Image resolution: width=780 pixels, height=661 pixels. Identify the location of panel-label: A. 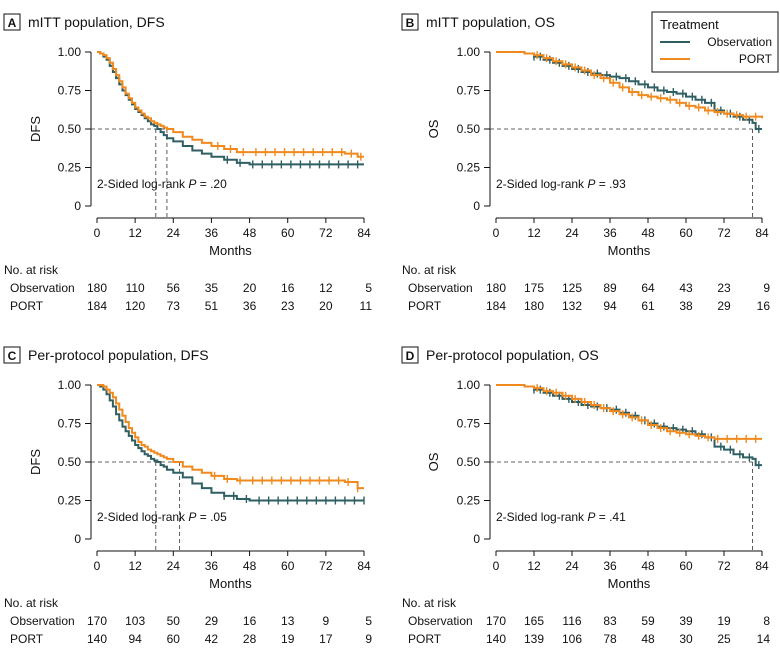
(12, 23).